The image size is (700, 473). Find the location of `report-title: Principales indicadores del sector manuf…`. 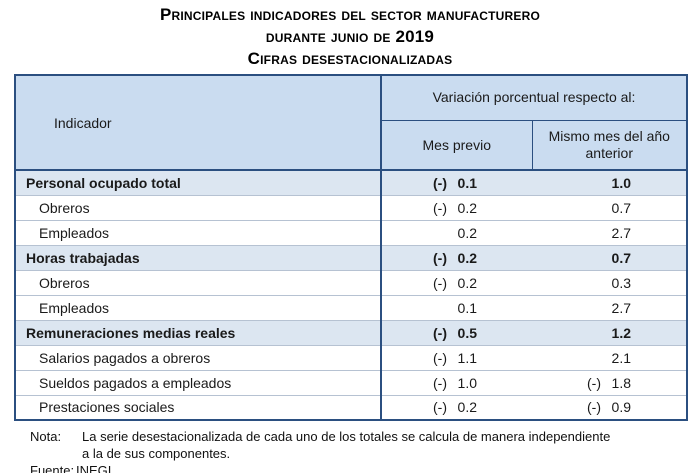

report-title: Principales indicadores del sector manuf… is located at coordinates (350, 35).